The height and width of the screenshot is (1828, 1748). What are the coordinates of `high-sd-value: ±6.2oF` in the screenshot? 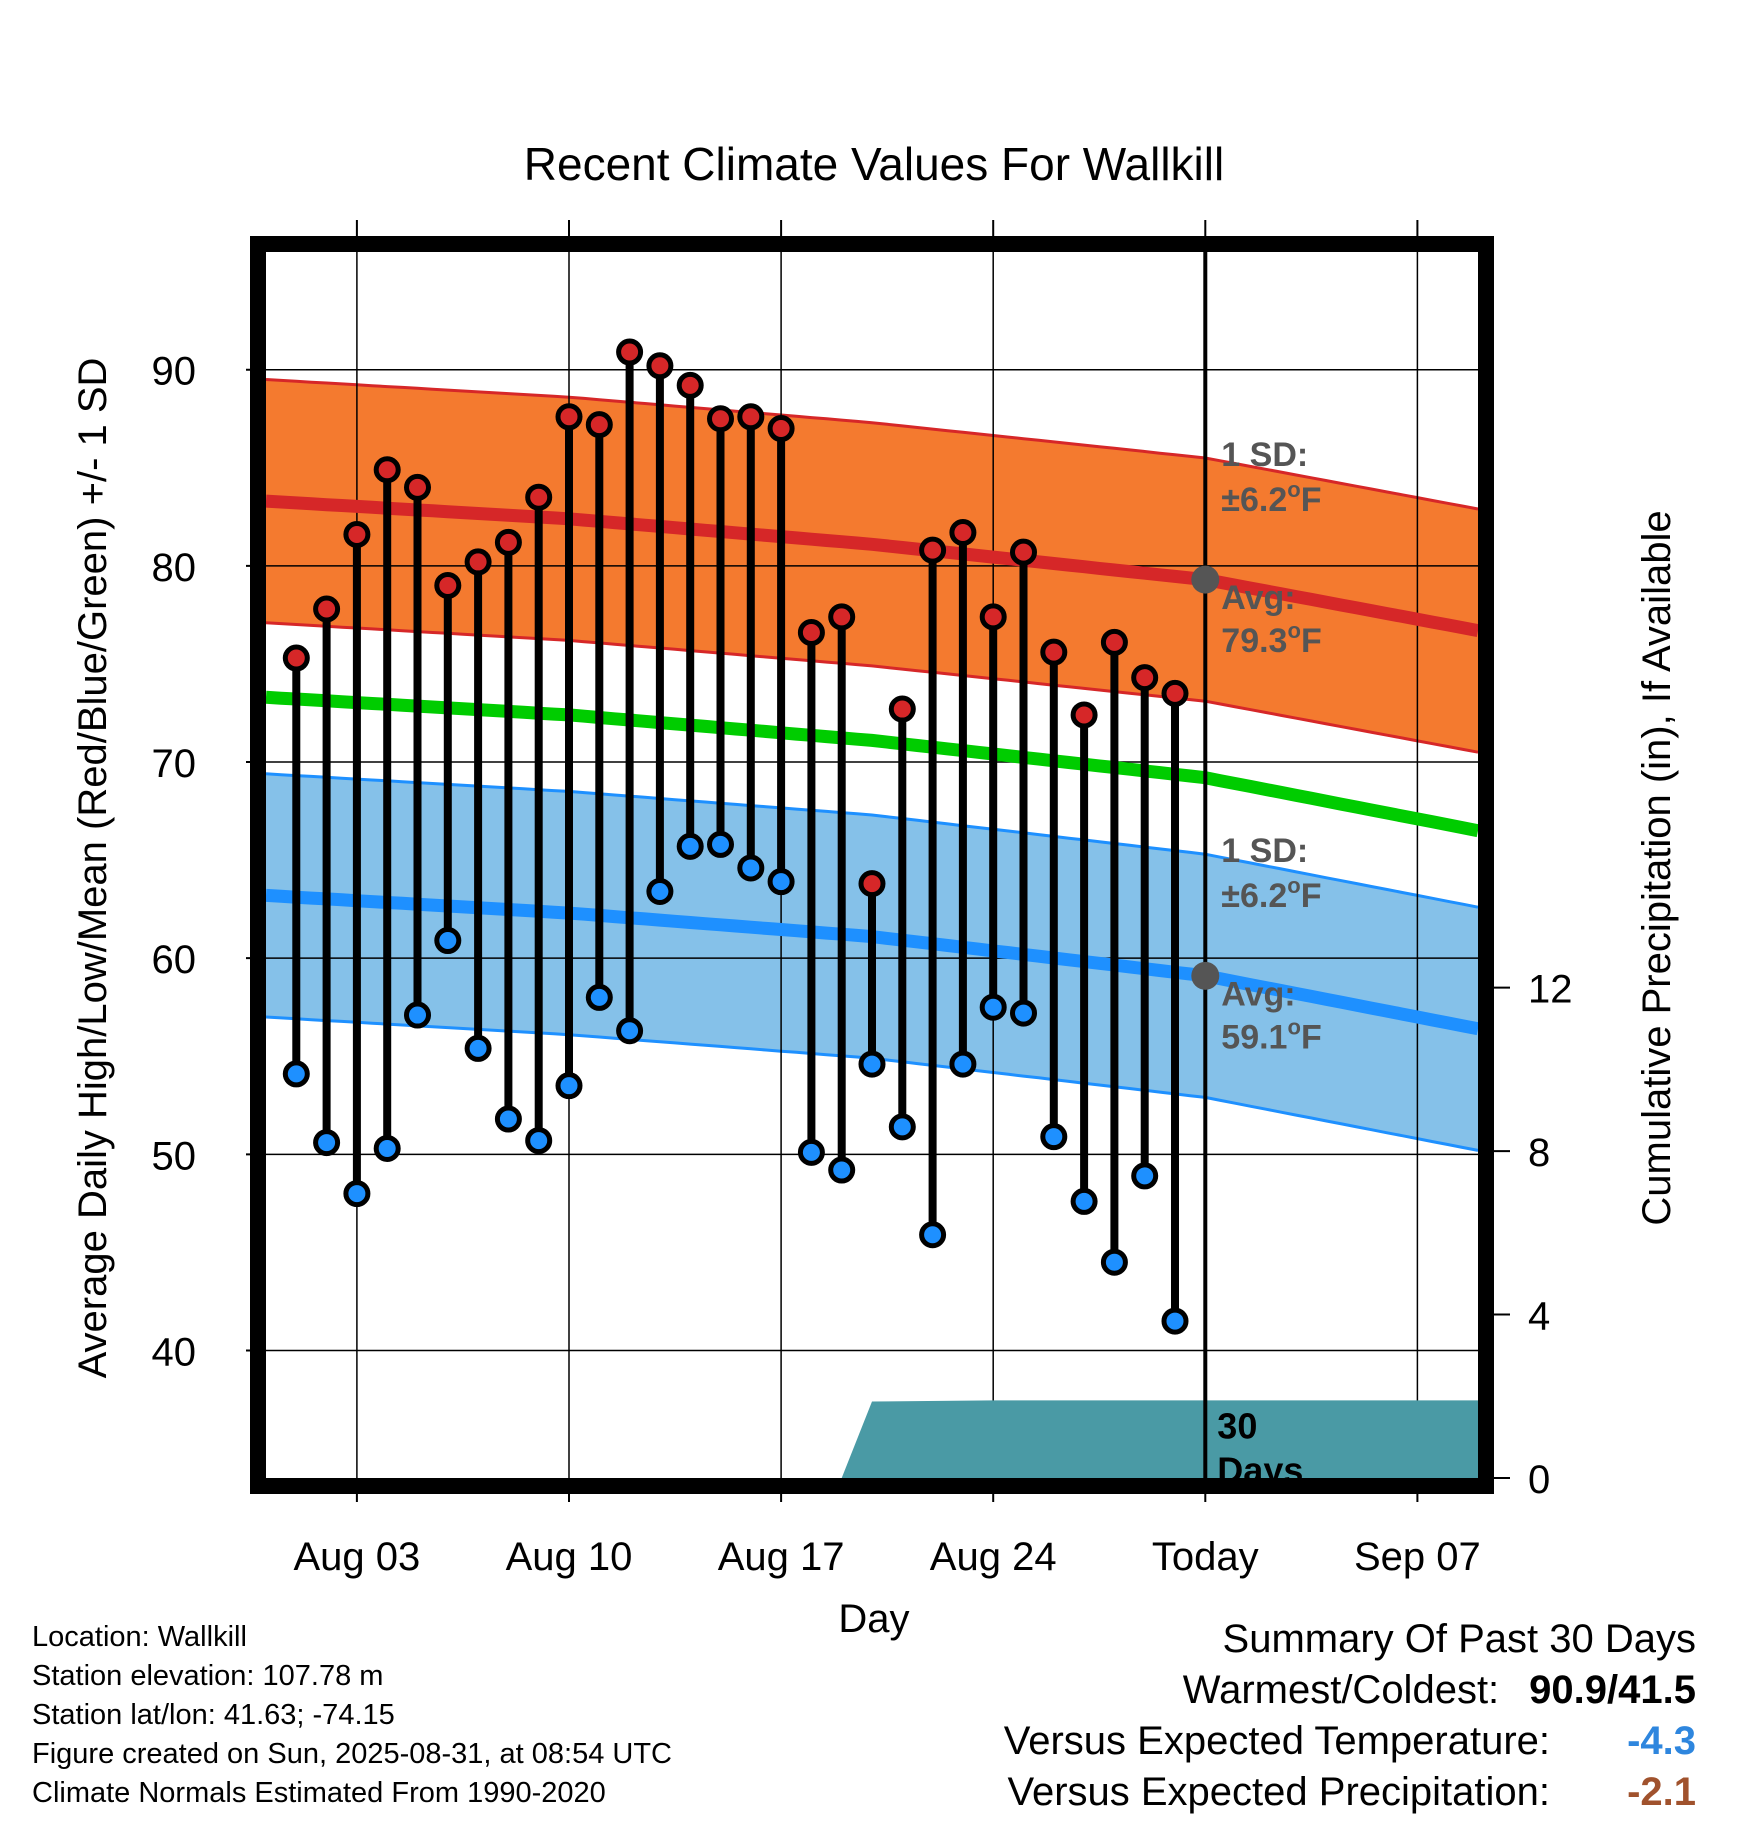 It's located at (1271, 498).